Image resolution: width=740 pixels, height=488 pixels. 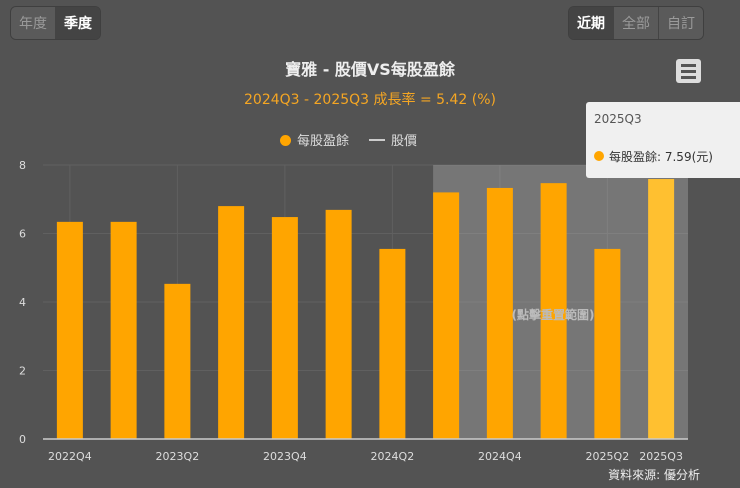 I want to click on tooltip: 2025Q3 每股盈餘: 7.59(元), so click(x=663, y=140).